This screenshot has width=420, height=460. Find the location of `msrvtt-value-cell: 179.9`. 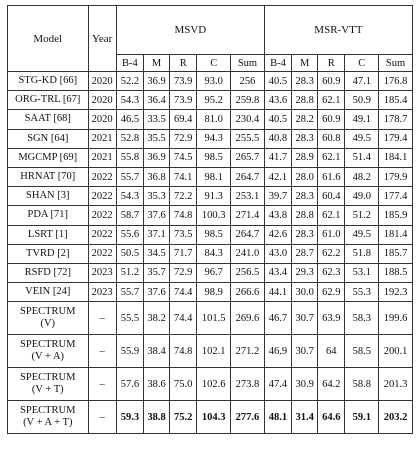

msrvtt-value-cell: 179.9 is located at coordinates (395, 177).